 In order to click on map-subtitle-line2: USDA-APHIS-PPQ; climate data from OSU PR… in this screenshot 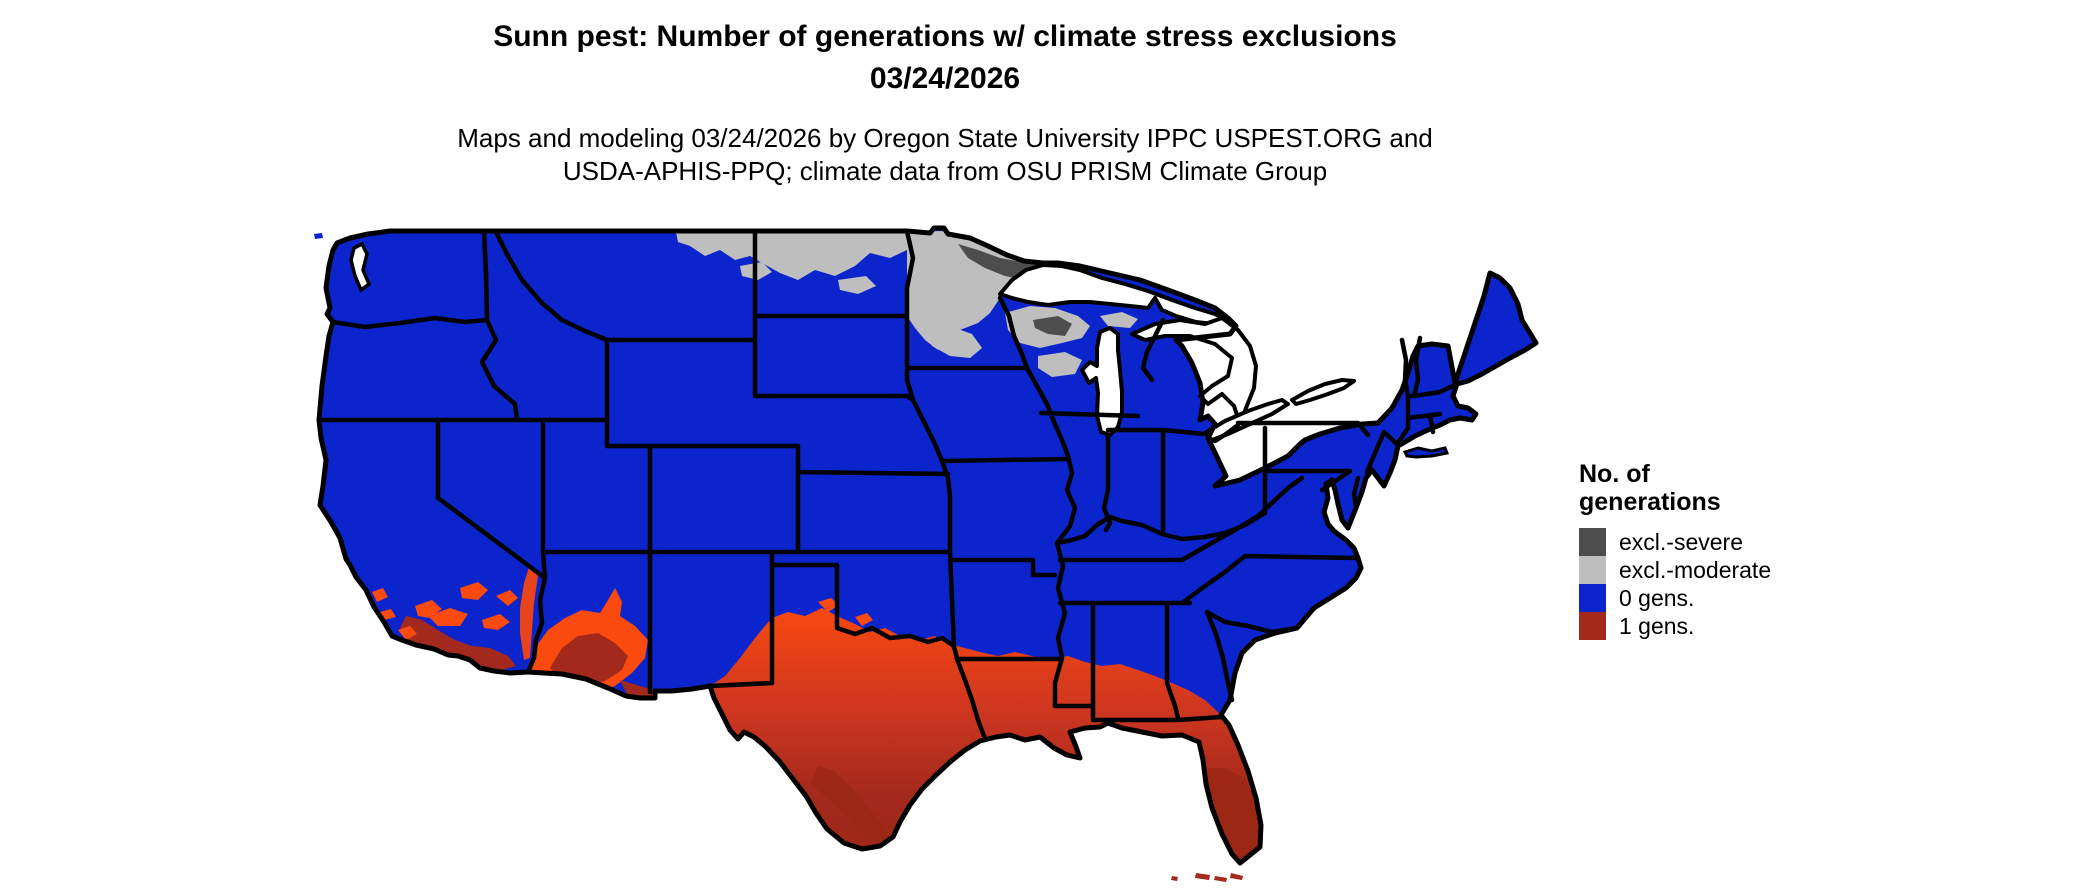, I will do `click(945, 171)`.